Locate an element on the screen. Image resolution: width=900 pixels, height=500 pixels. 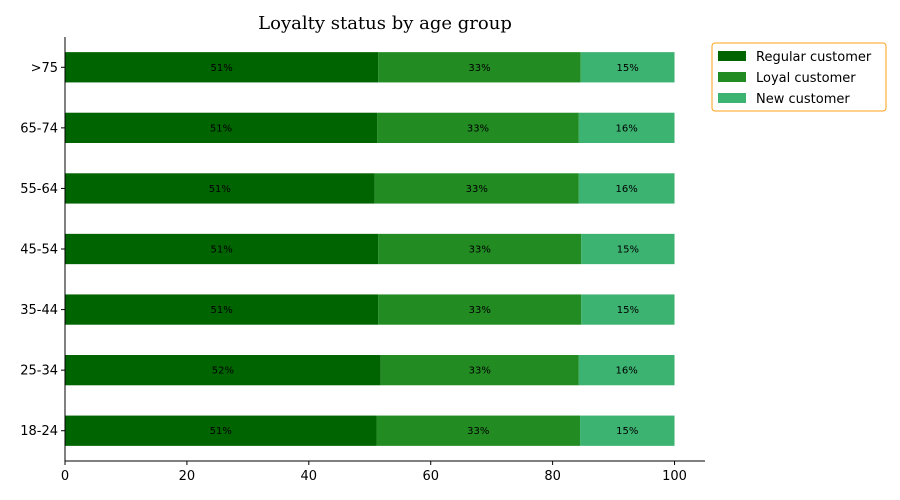
legend-frame is located at coordinates (799, 77).